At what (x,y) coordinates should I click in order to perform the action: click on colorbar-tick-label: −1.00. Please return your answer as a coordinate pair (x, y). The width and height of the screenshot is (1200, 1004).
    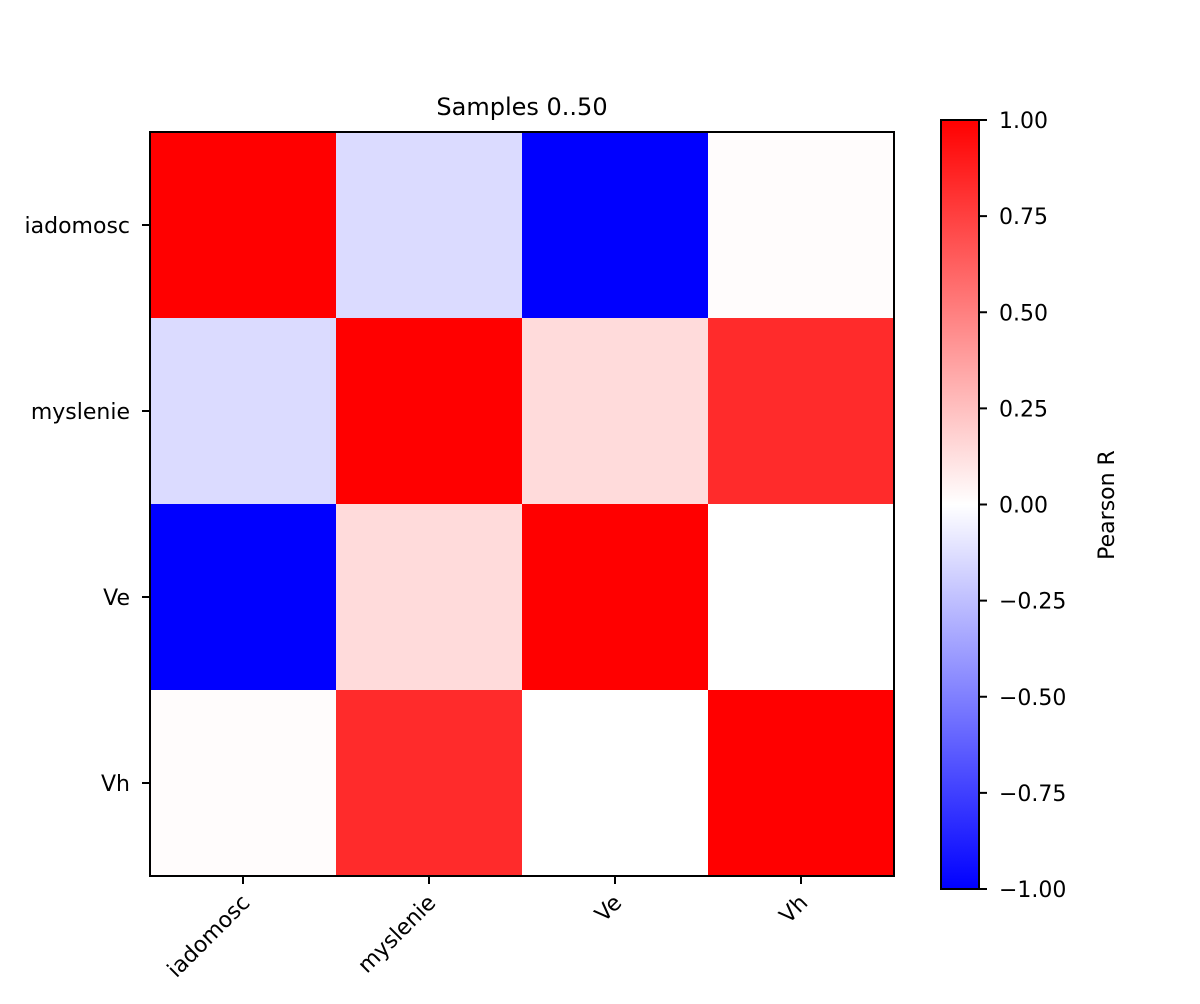
    Looking at the image, I should click on (1032, 890).